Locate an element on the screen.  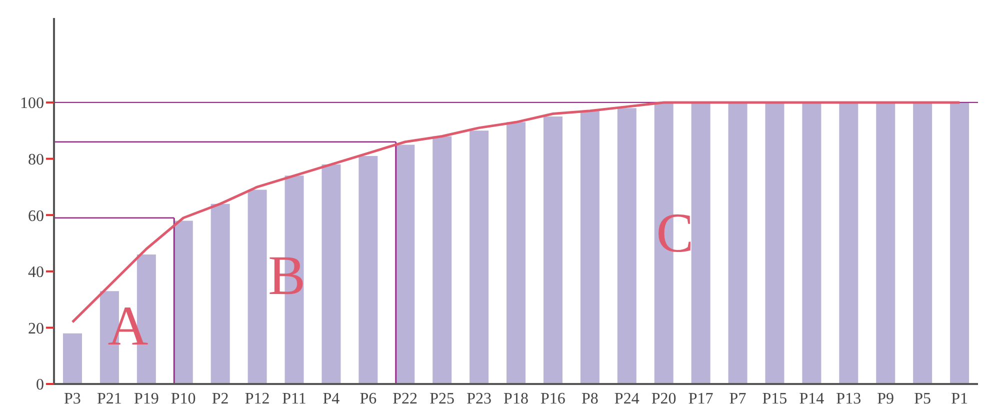
annotation: C is located at coordinates (675, 233).